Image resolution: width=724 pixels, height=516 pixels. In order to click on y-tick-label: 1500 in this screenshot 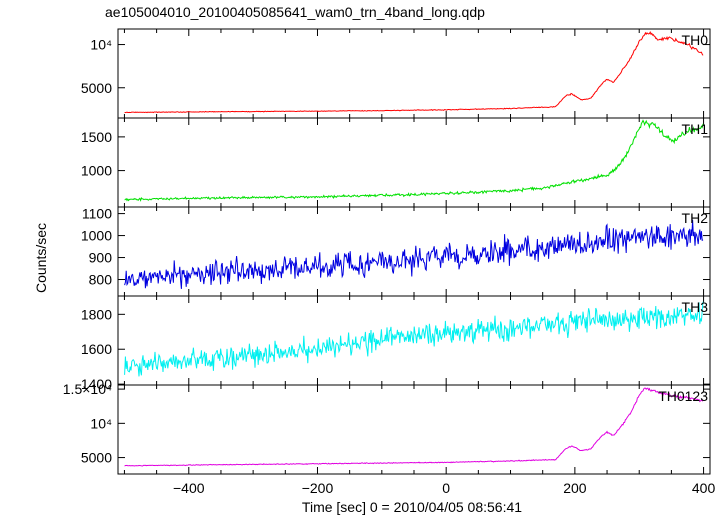, I will do `click(96, 137)`.